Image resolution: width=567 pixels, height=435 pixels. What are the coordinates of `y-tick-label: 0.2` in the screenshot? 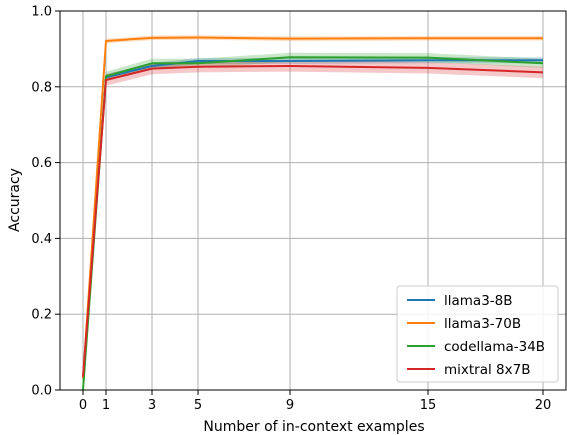 It's located at (41, 315).